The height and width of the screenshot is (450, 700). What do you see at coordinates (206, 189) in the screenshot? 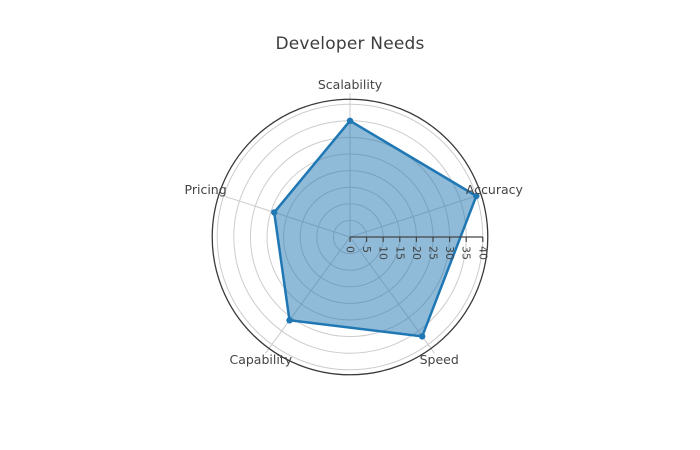
I see `category-label: Pricing` at bounding box center [206, 189].